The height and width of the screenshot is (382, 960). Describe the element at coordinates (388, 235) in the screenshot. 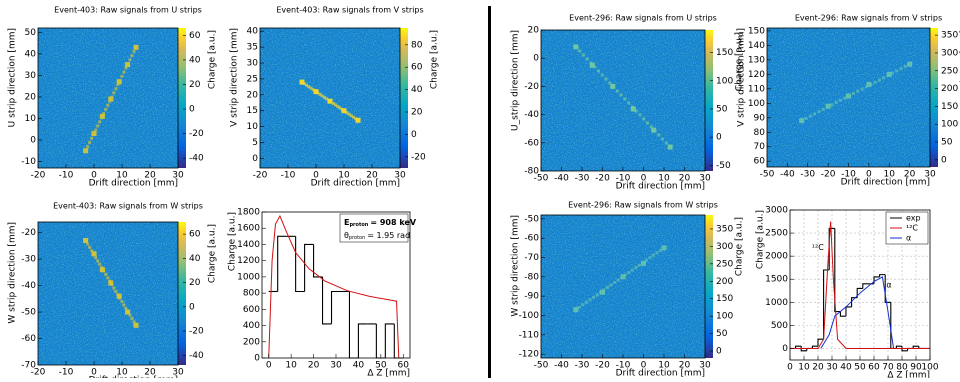

I see `legend-text: = 1.95 rad` at that location.